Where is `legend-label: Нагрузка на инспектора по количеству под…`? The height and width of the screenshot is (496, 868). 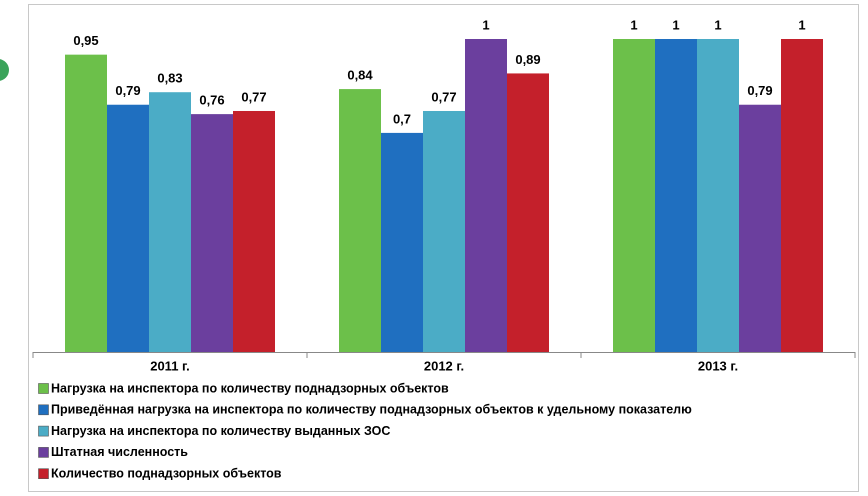 legend-label: Нагрузка на инспектора по количеству под… is located at coordinates (250, 388).